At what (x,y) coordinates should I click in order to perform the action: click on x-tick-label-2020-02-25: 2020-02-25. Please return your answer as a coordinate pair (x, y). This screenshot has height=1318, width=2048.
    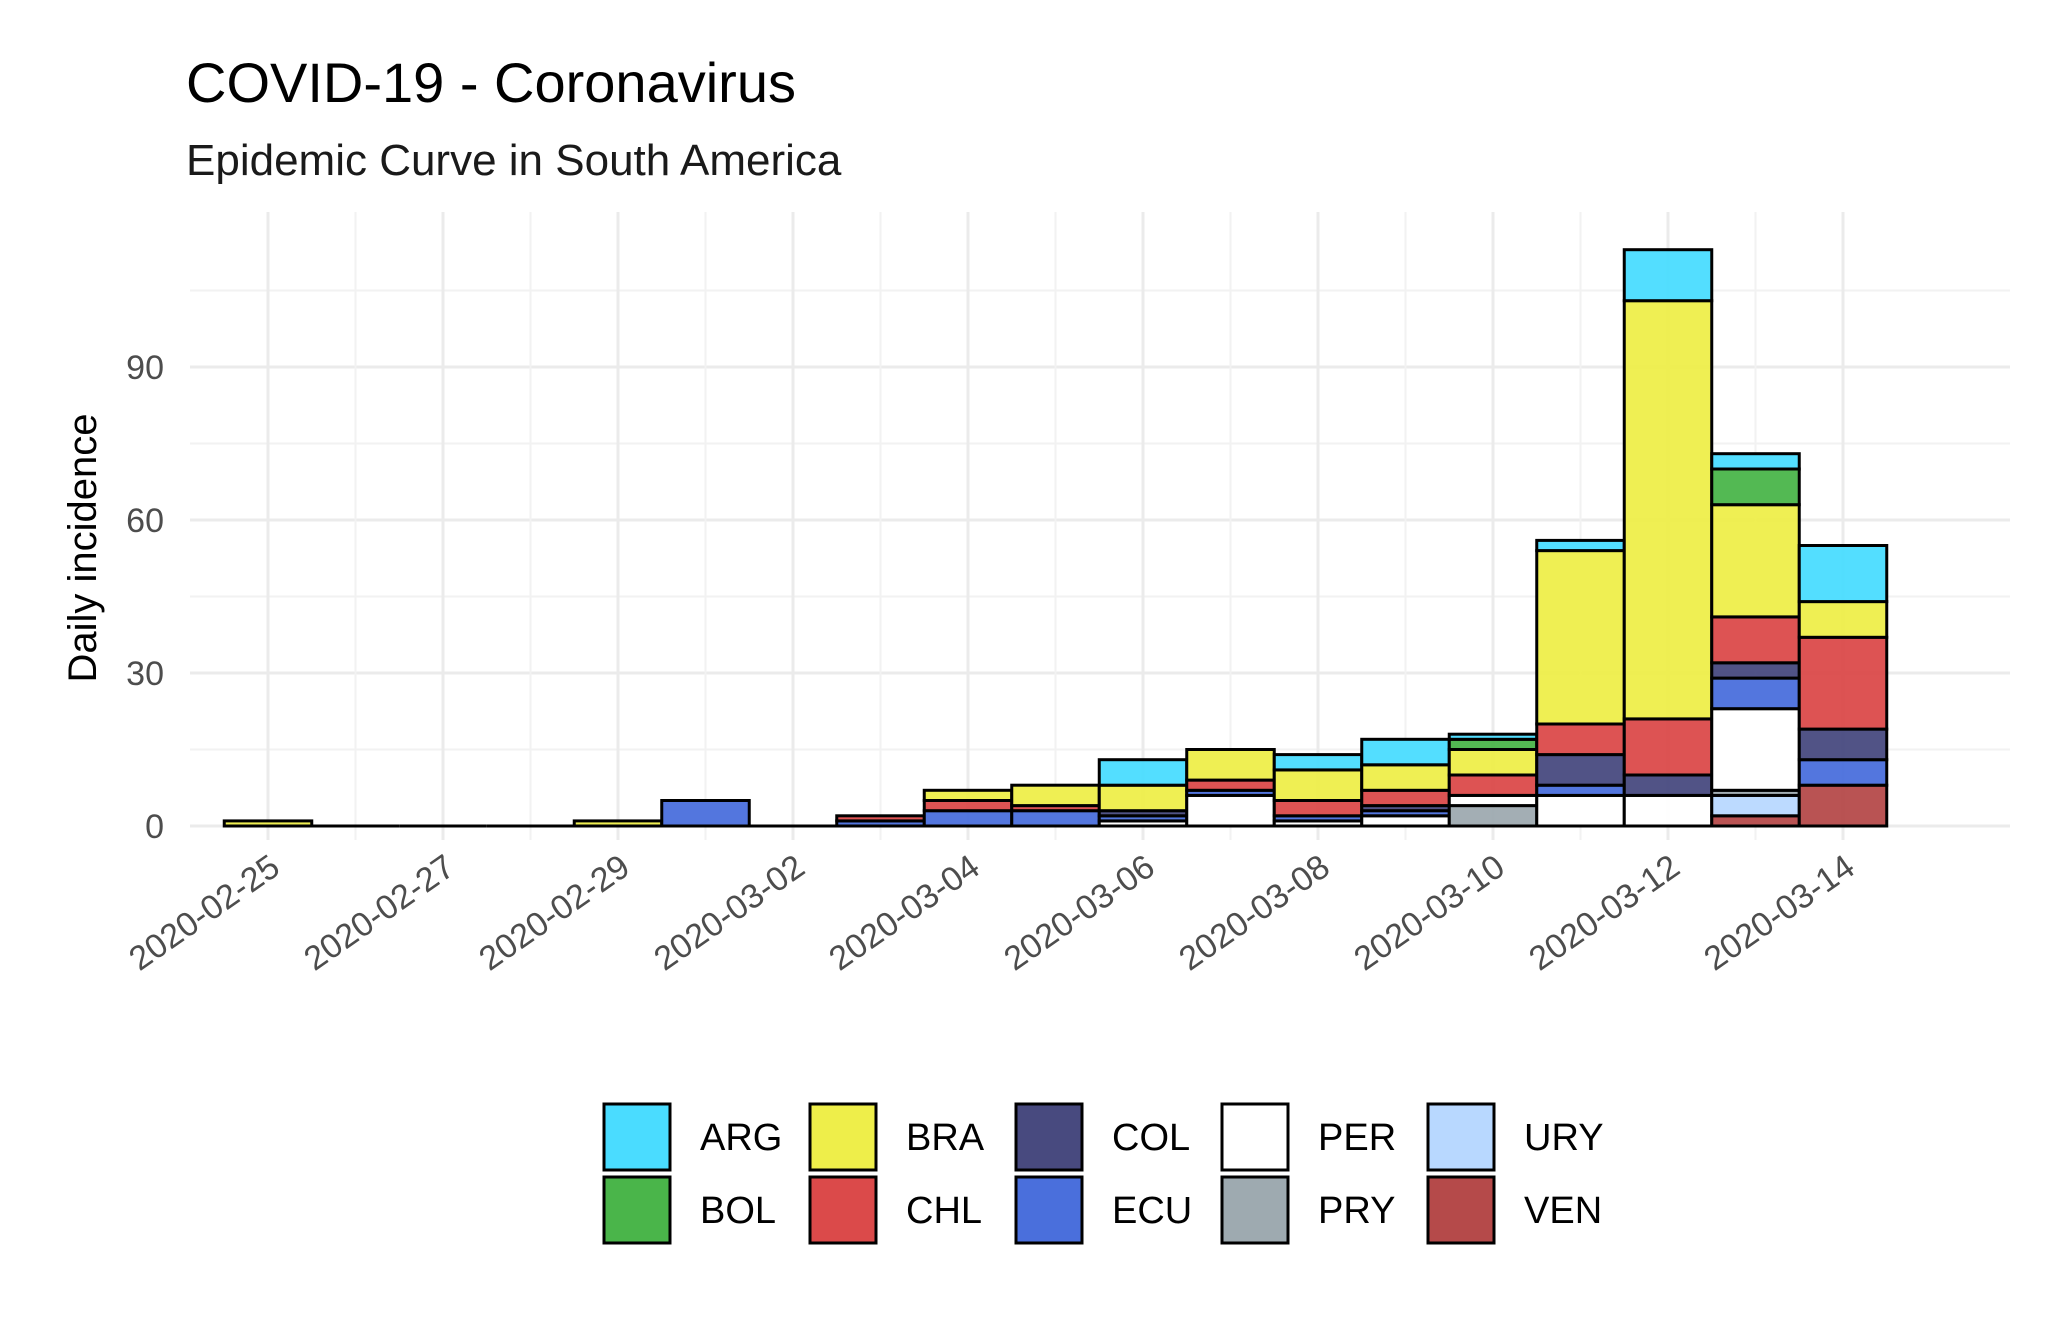
    Looking at the image, I should click on (204, 912).